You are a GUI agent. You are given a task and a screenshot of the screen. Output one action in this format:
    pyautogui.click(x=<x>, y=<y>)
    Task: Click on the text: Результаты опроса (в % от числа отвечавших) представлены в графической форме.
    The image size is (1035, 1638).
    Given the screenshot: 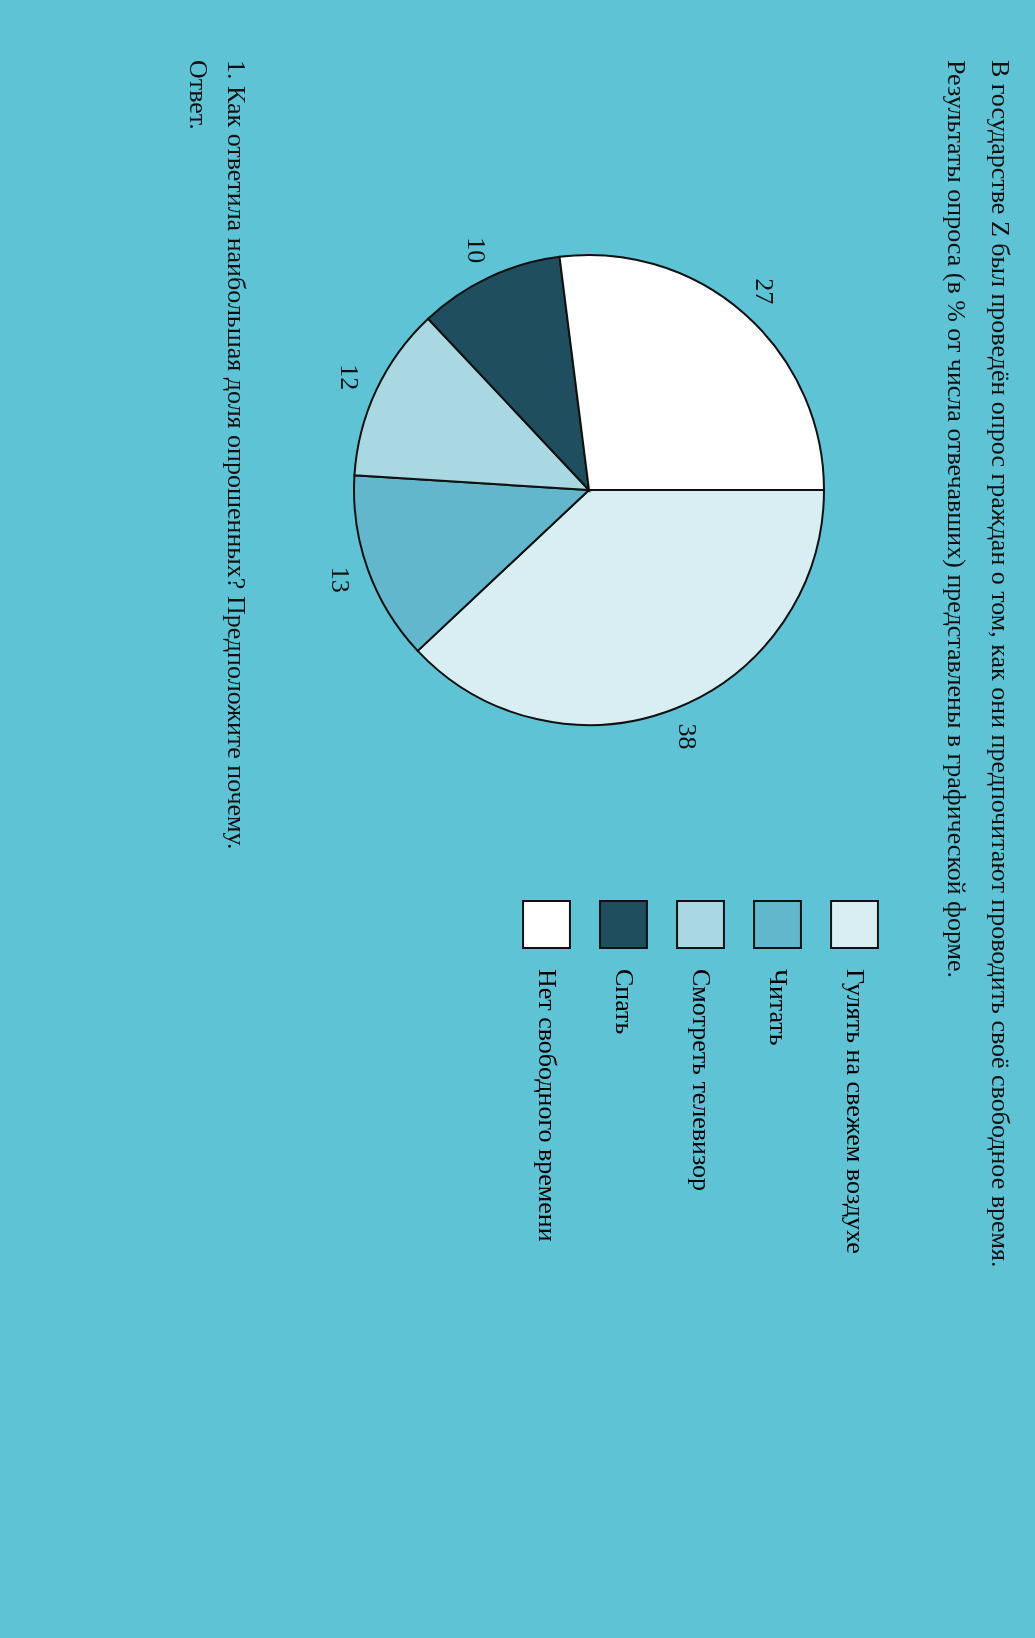 What is the action you would take?
    pyautogui.click(x=956, y=520)
    